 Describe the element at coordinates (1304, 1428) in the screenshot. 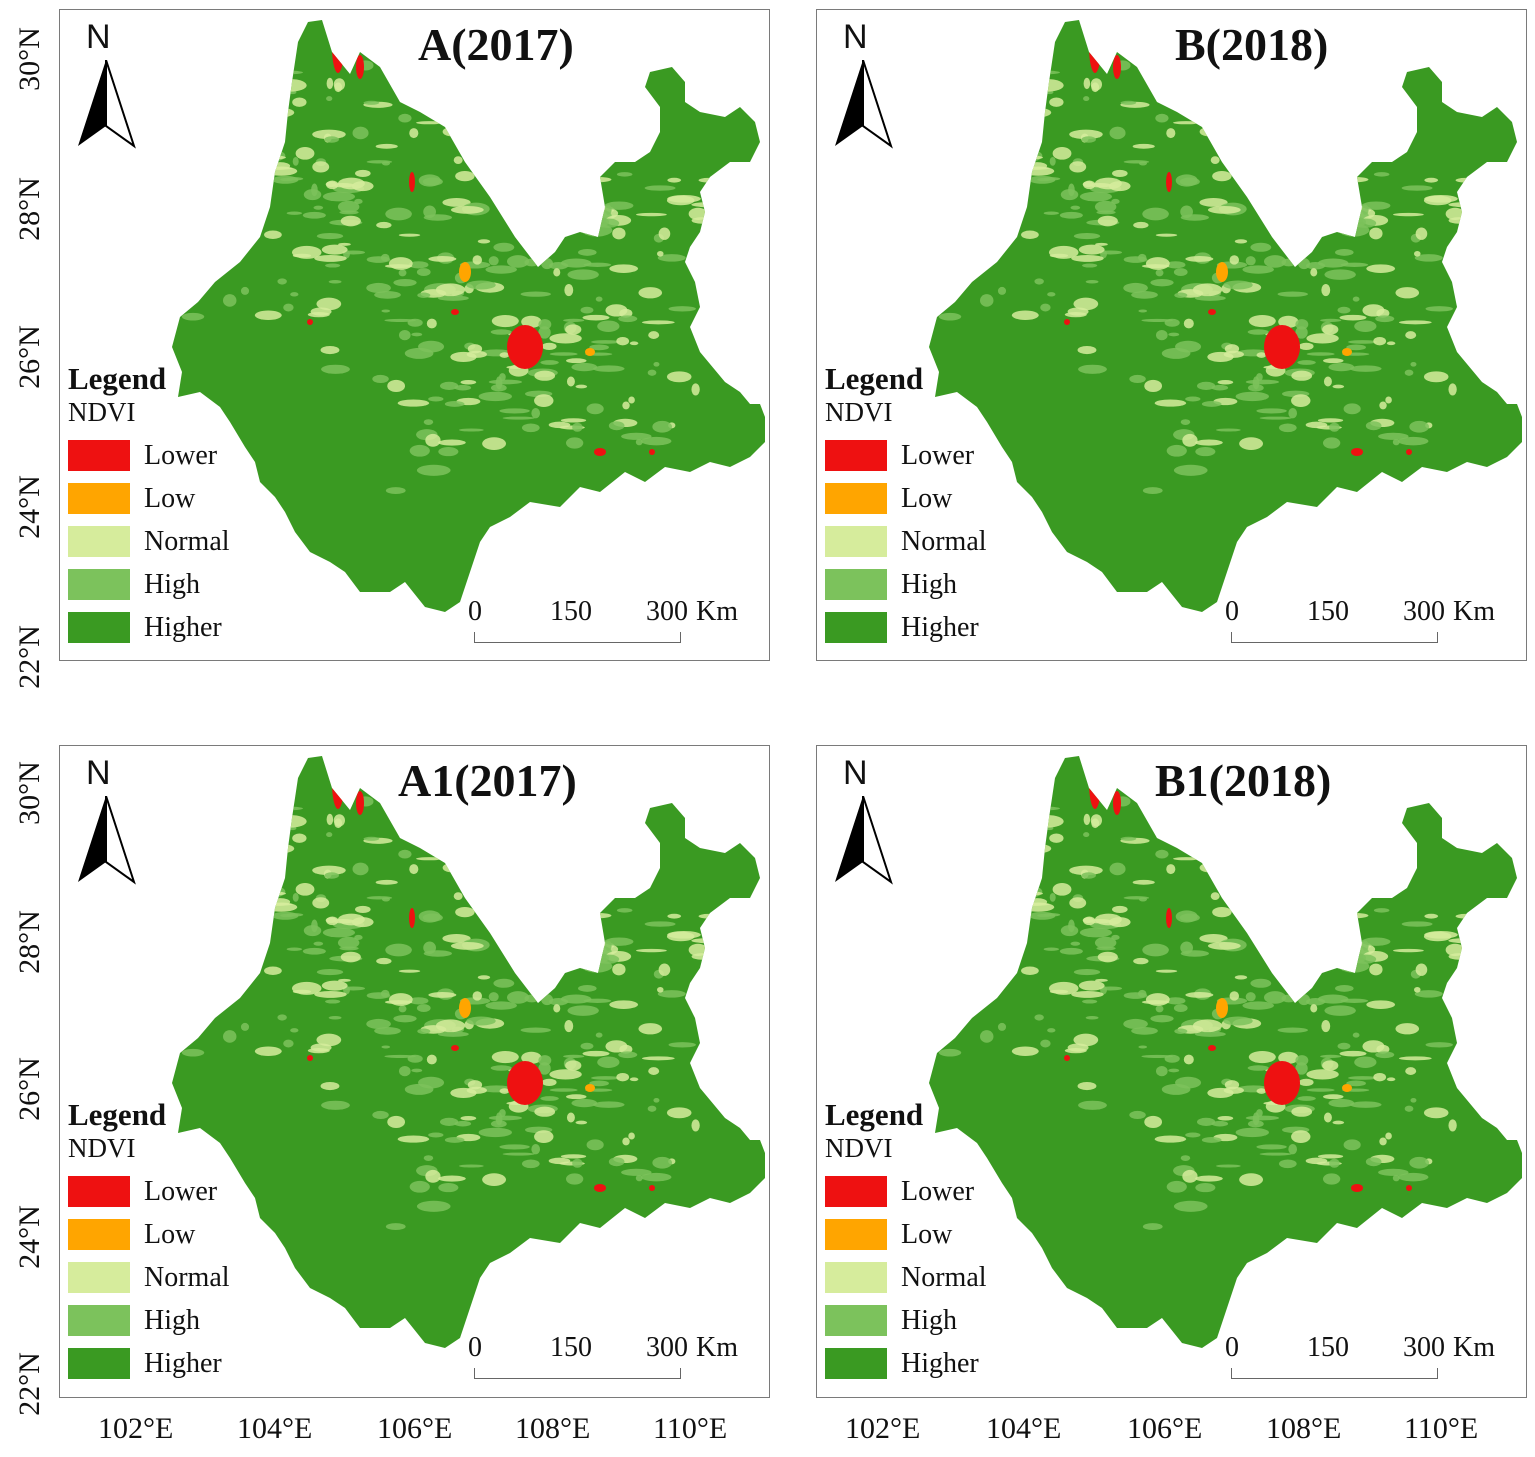

I see `lon-label-108e-right: 108°E` at that location.